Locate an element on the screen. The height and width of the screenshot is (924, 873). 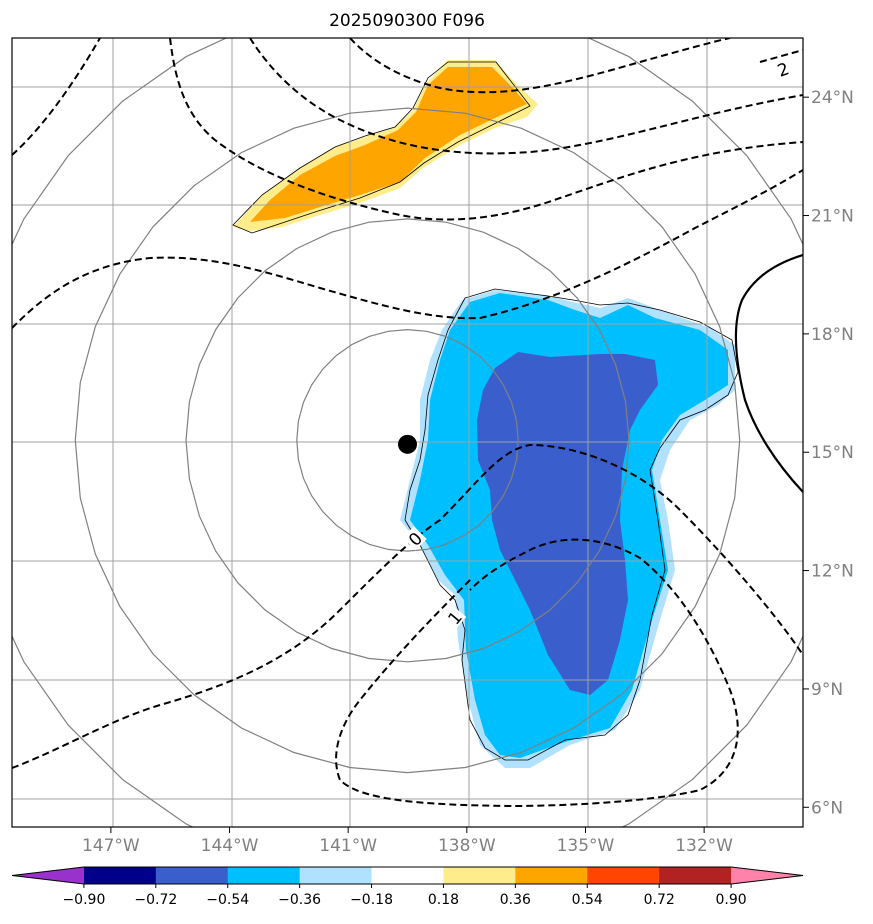
colorbar-tick-label: −0.72 is located at coordinates (155, 900).